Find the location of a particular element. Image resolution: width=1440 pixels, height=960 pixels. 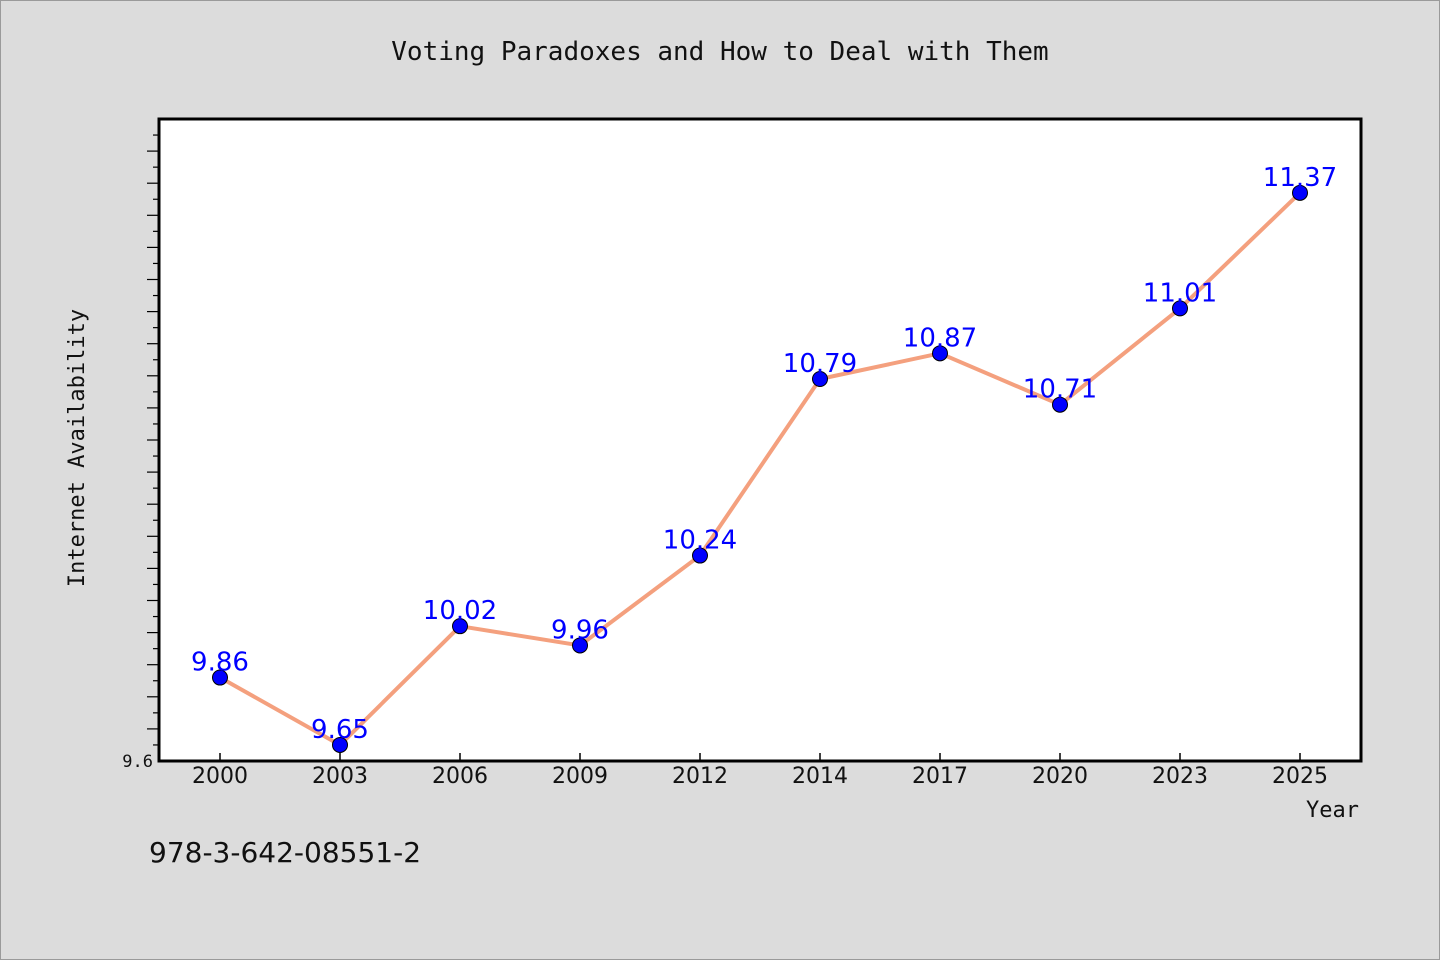

data-point-2025 is located at coordinates (1300, 192).